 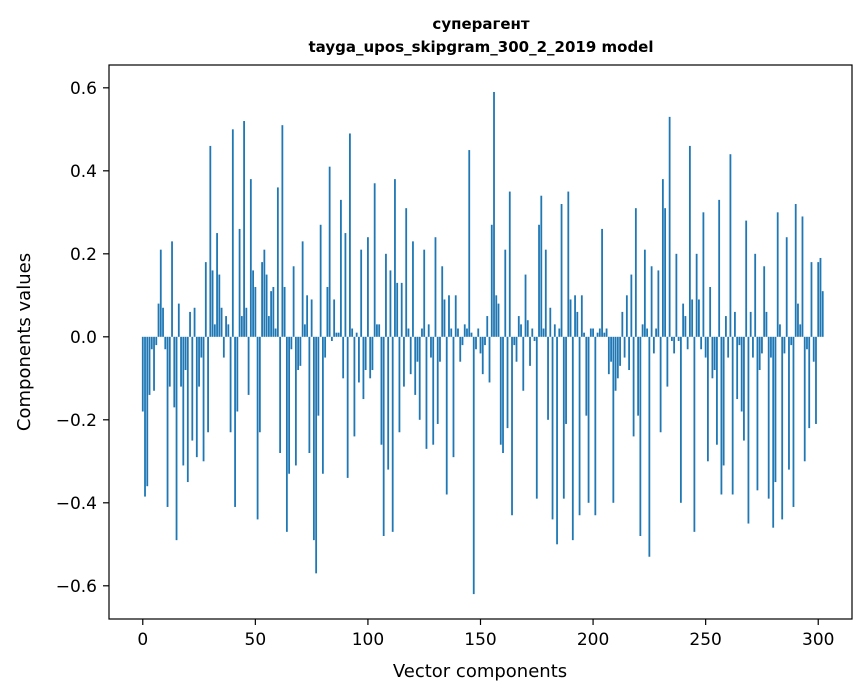 I want to click on y-tick-label: −0.2, so click(x=76, y=421).